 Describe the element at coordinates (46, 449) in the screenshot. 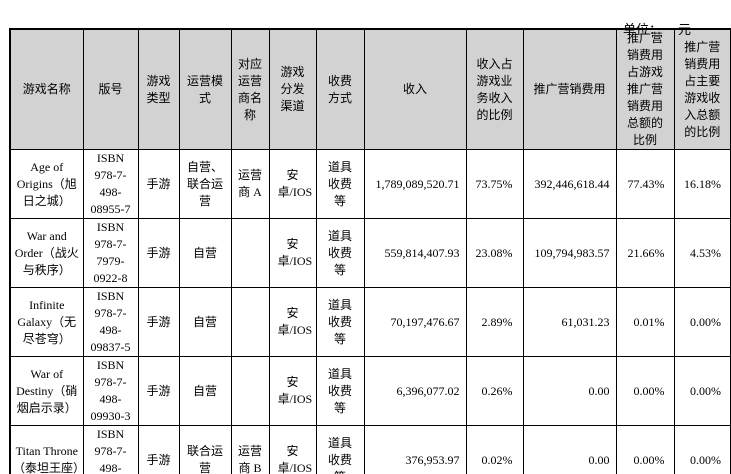

I see `cell-game-name: Titan Throne（泰坦王座）` at that location.